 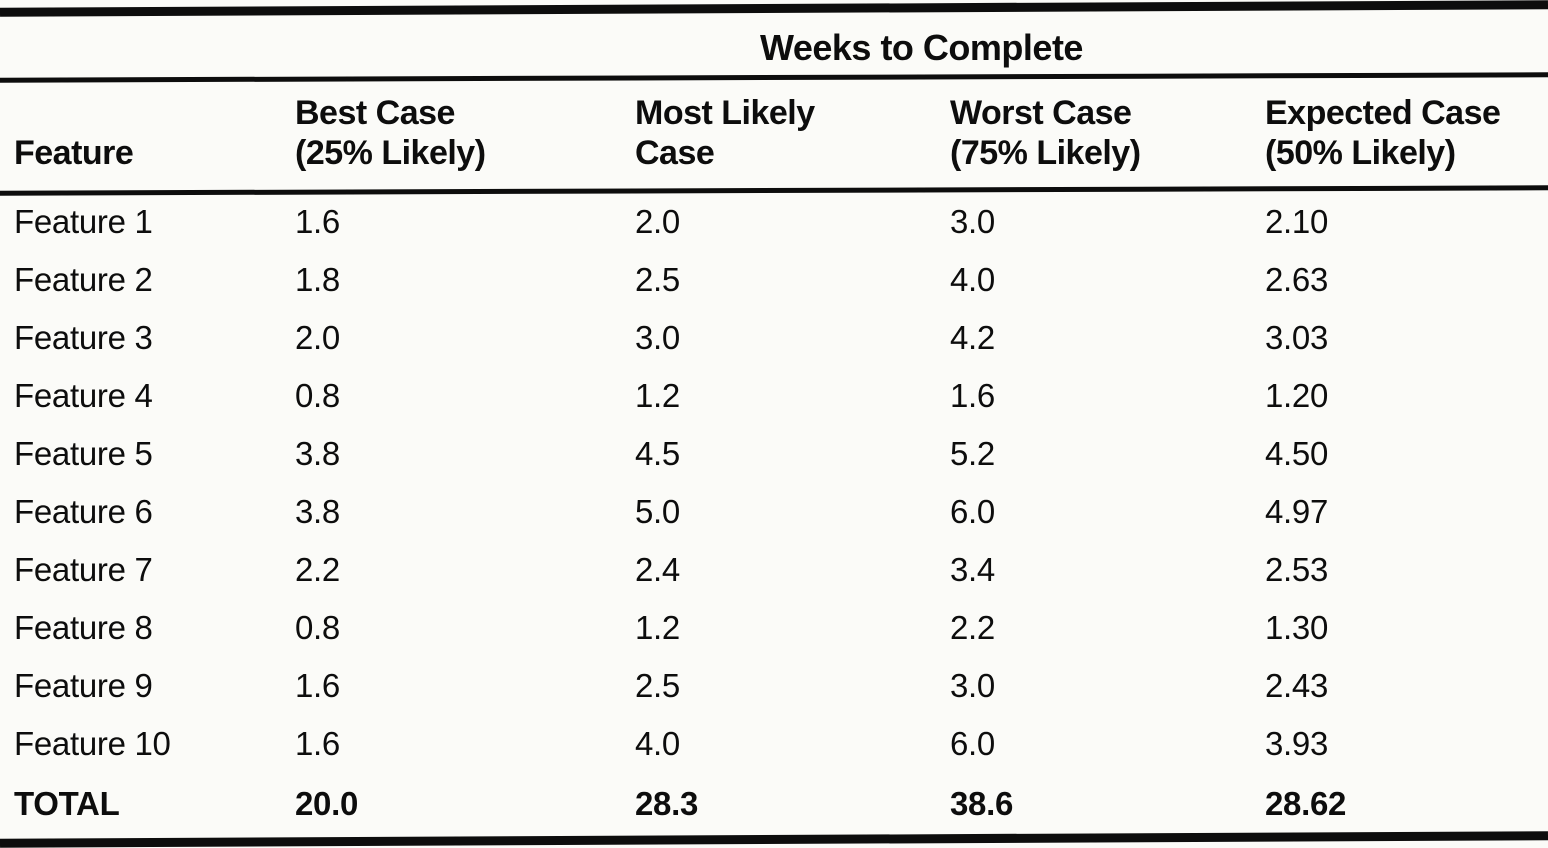 What do you see at coordinates (317, 337) in the screenshot?
I see `cell-best-case: 2.0` at bounding box center [317, 337].